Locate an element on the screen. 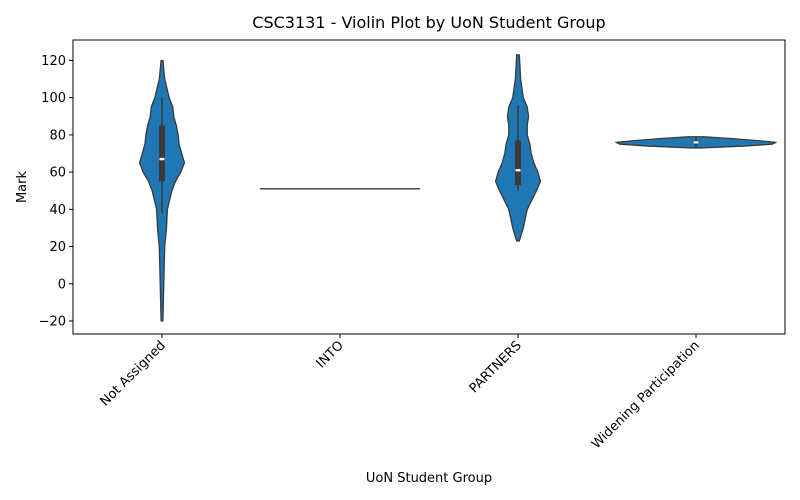 The image size is (800, 500). x-tick-label: PARTNERS is located at coordinates (496, 367).